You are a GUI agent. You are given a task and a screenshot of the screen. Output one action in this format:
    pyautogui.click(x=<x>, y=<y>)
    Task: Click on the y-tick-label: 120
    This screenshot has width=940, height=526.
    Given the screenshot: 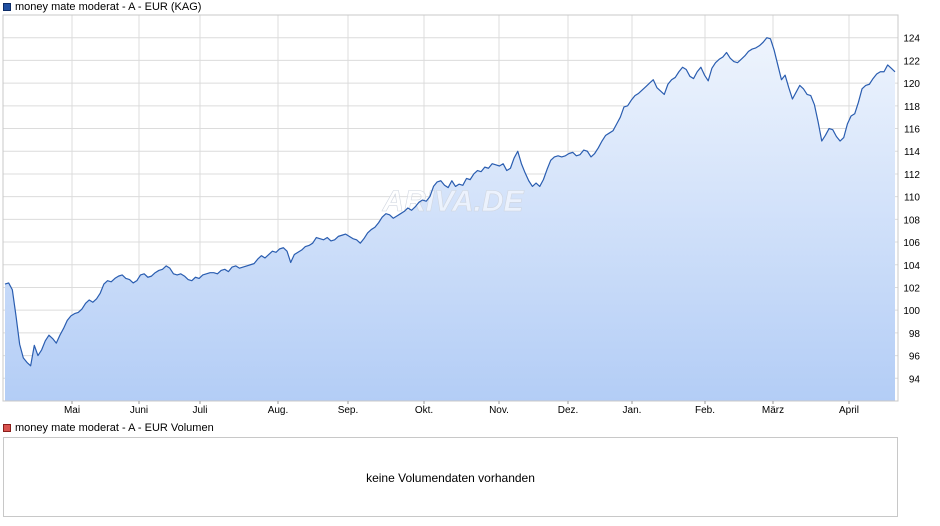 What is the action you would take?
    pyautogui.click(x=911, y=84)
    